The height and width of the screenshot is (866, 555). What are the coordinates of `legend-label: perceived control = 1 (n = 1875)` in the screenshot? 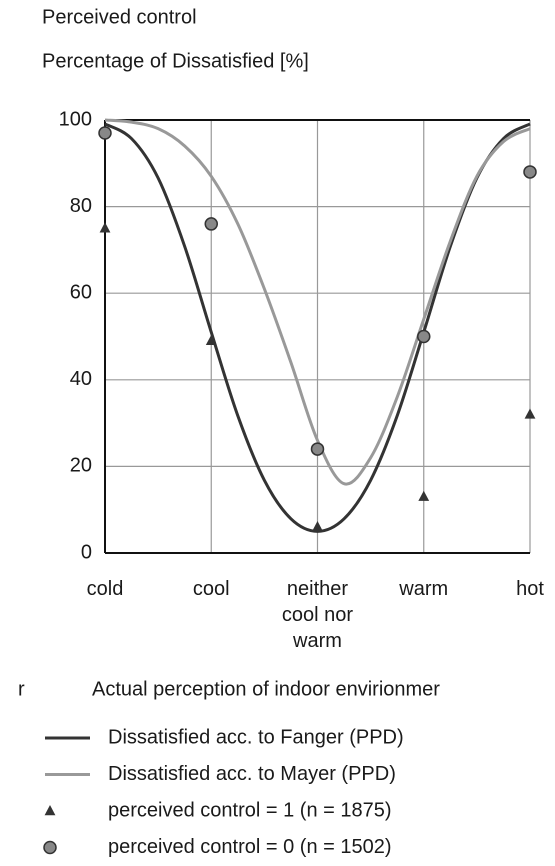 It's located at (250, 810).